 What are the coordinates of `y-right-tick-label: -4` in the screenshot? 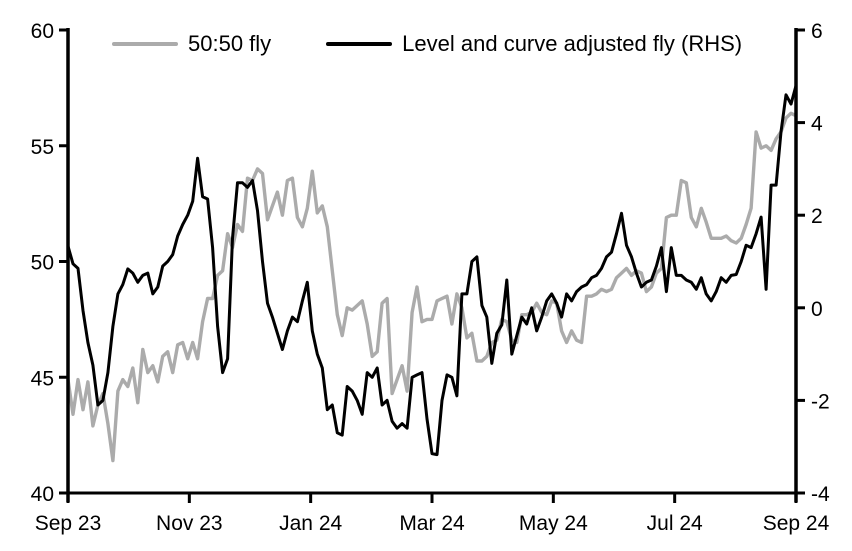 It's located at (820, 494).